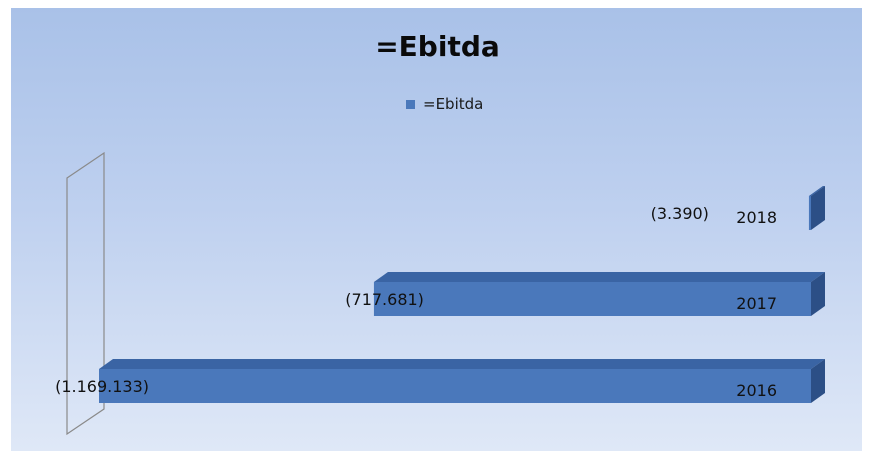 The width and height of the screenshot is (875, 457). I want to click on legend-swatch, so click(410, 104).